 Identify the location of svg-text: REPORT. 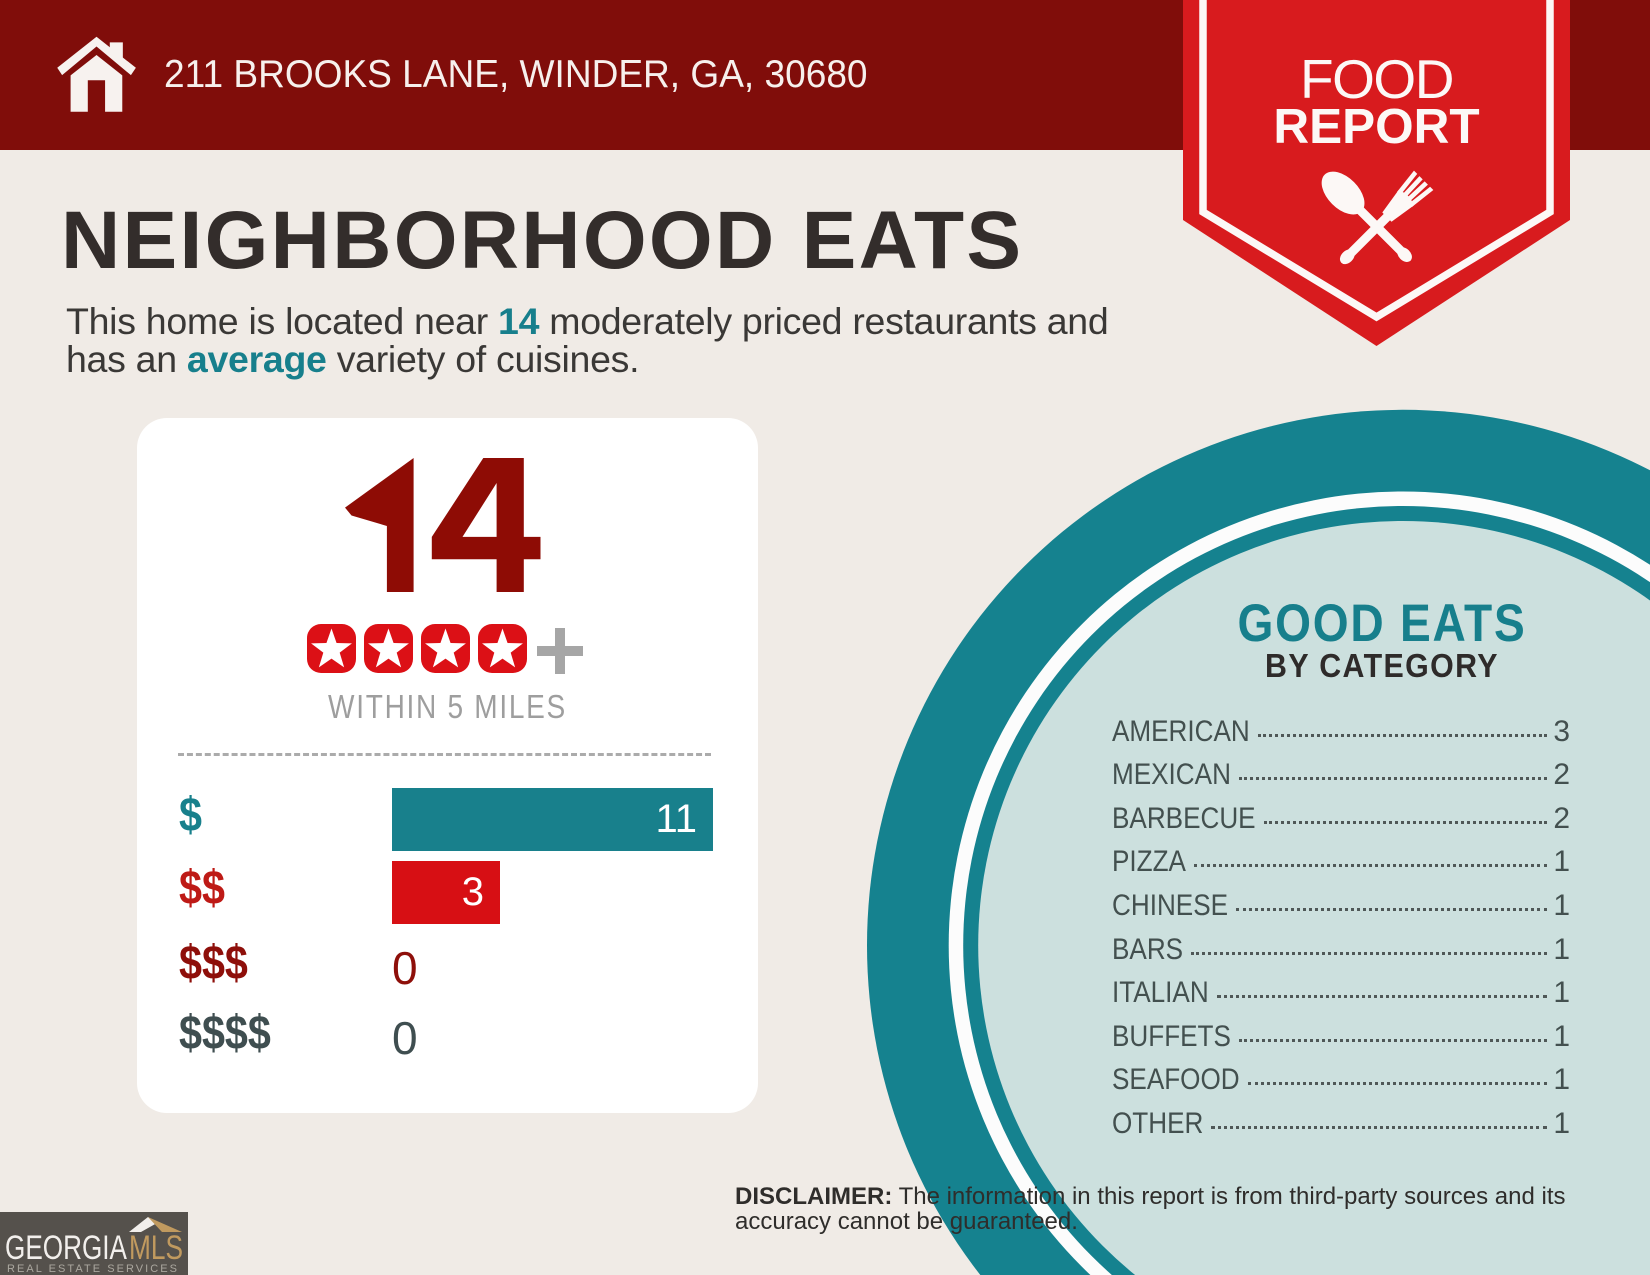
(1376, 126).